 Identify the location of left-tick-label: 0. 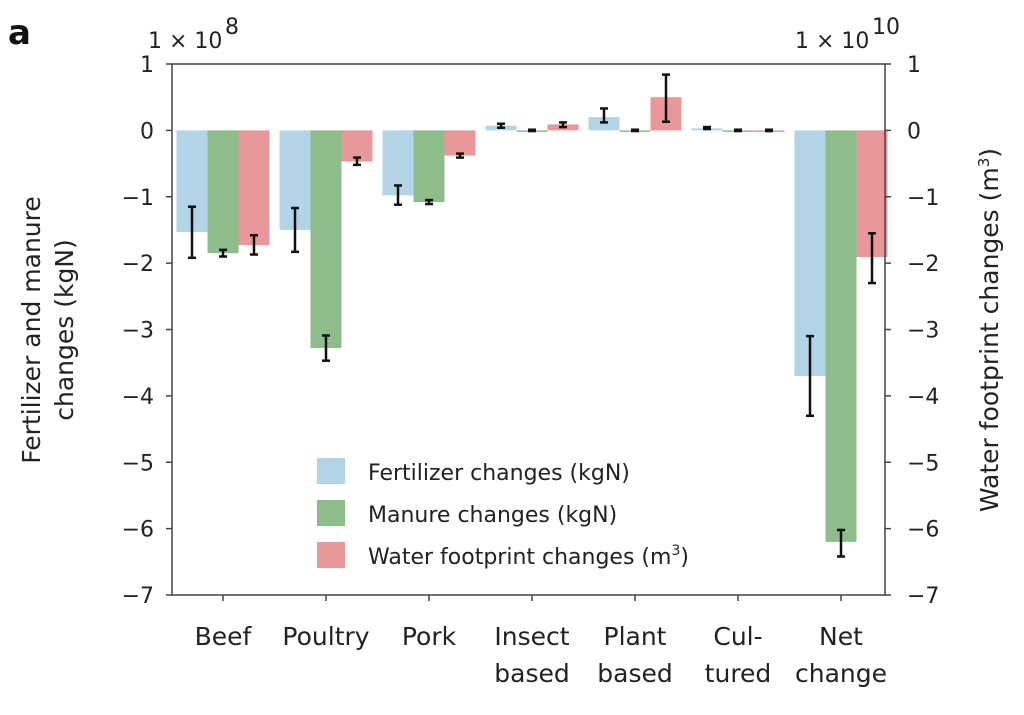
(147, 131).